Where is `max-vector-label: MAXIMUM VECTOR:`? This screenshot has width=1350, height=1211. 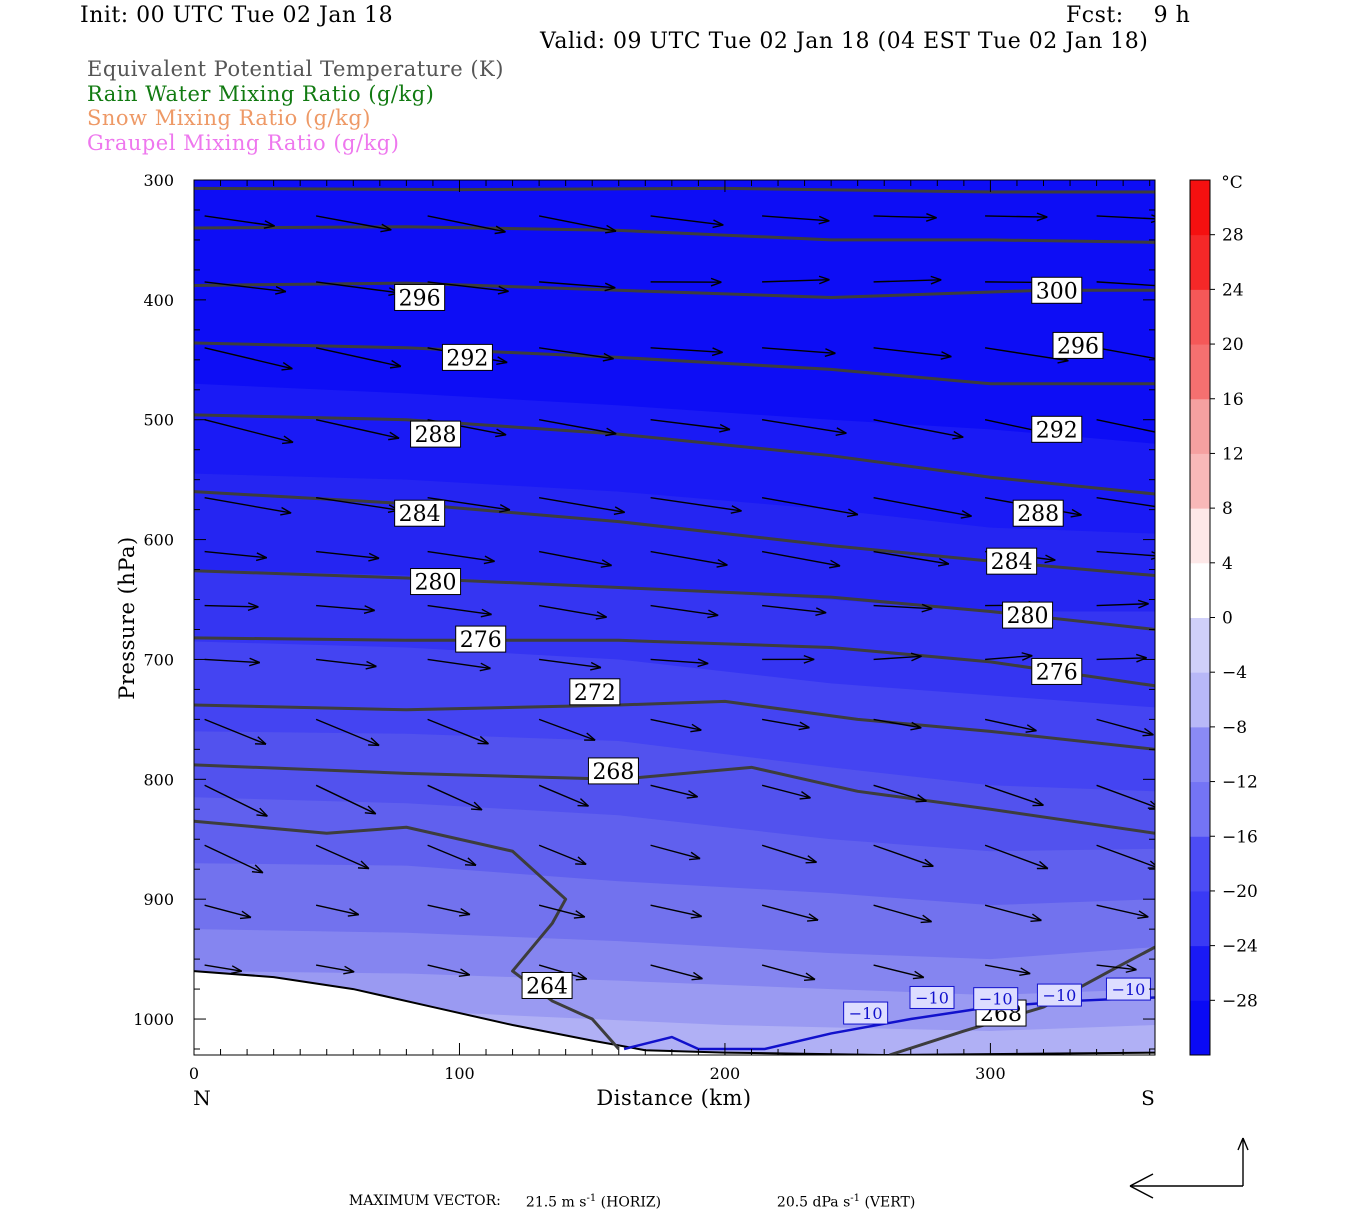 max-vector-label: MAXIMUM VECTOR: is located at coordinates (420, 1193).